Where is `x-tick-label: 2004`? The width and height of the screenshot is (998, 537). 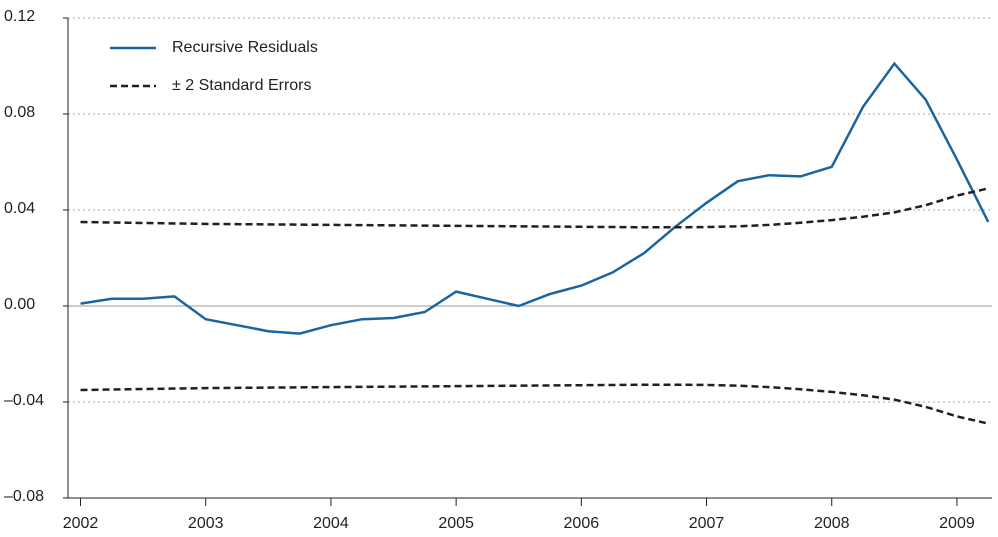 x-tick-label: 2004 is located at coordinates (331, 523).